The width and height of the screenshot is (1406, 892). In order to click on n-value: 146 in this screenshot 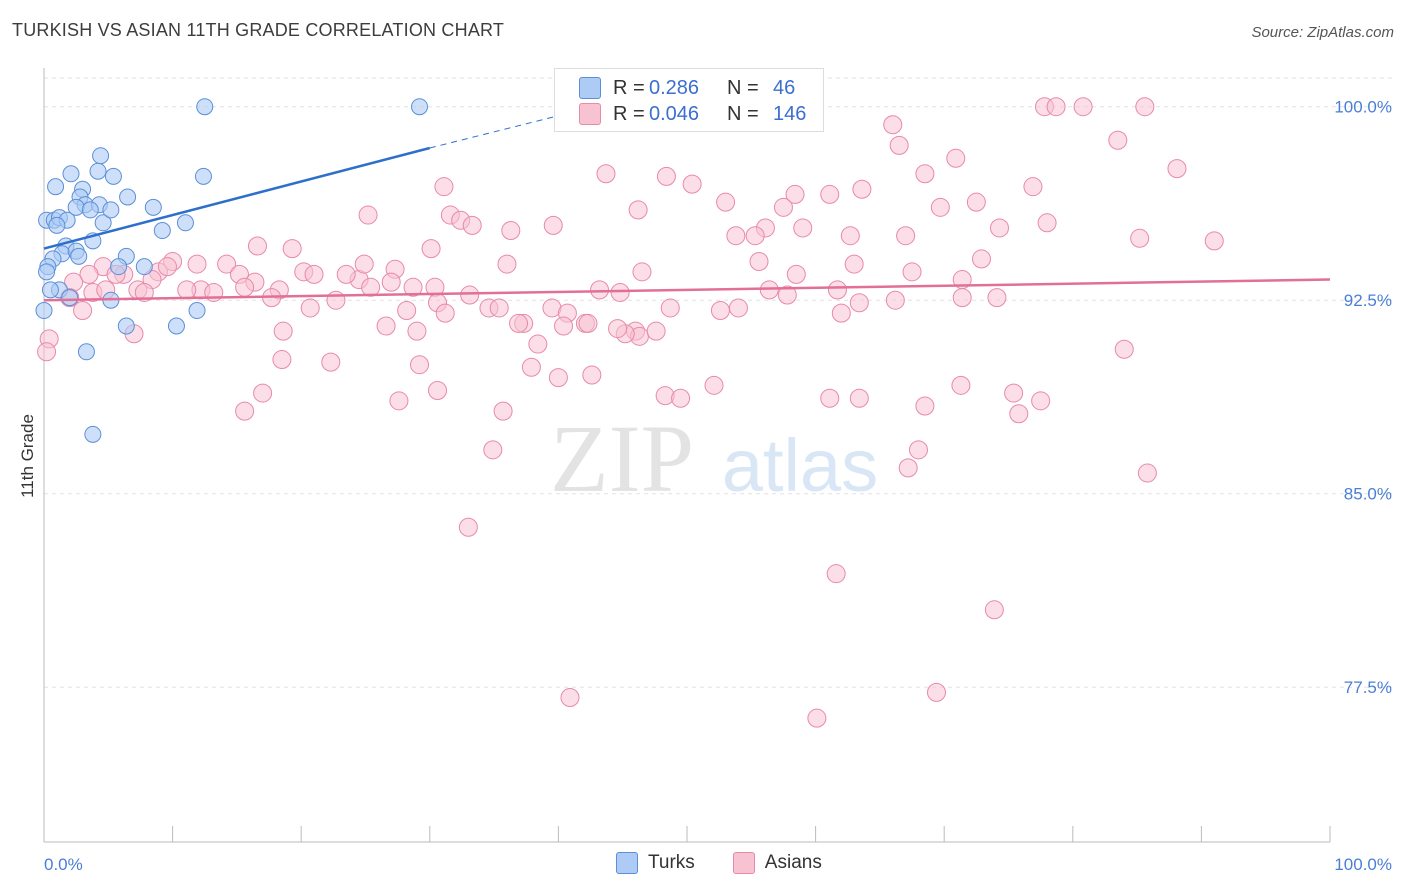, I will do `click(790, 113)`.